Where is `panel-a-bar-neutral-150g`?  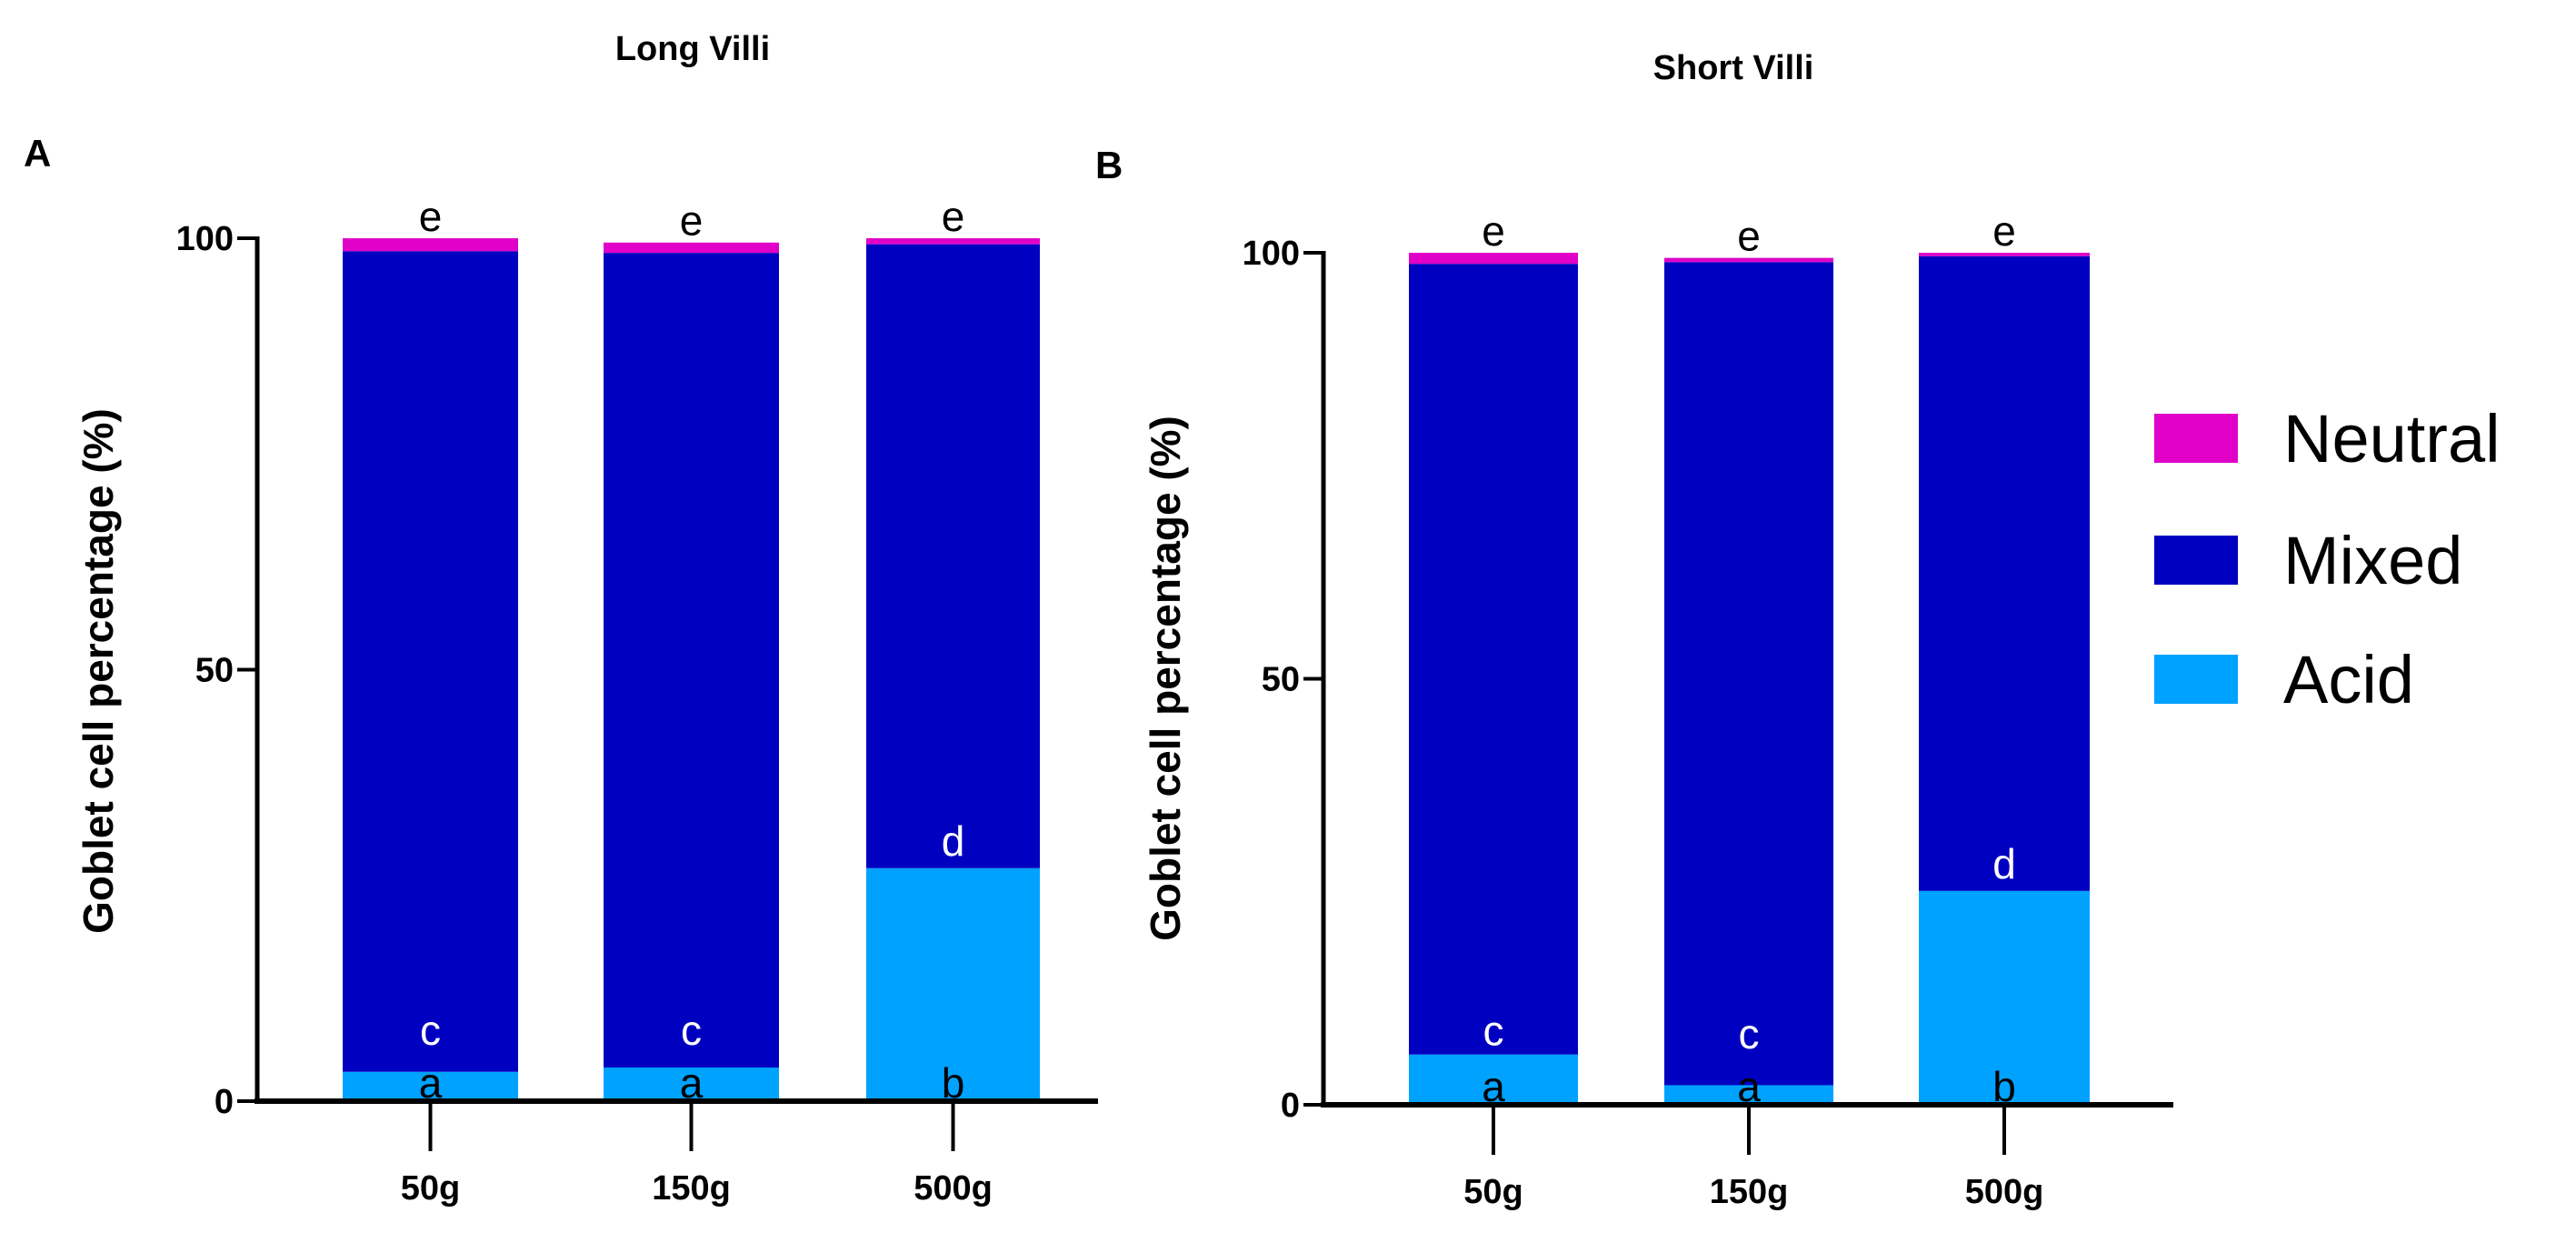 panel-a-bar-neutral-150g is located at coordinates (691, 248).